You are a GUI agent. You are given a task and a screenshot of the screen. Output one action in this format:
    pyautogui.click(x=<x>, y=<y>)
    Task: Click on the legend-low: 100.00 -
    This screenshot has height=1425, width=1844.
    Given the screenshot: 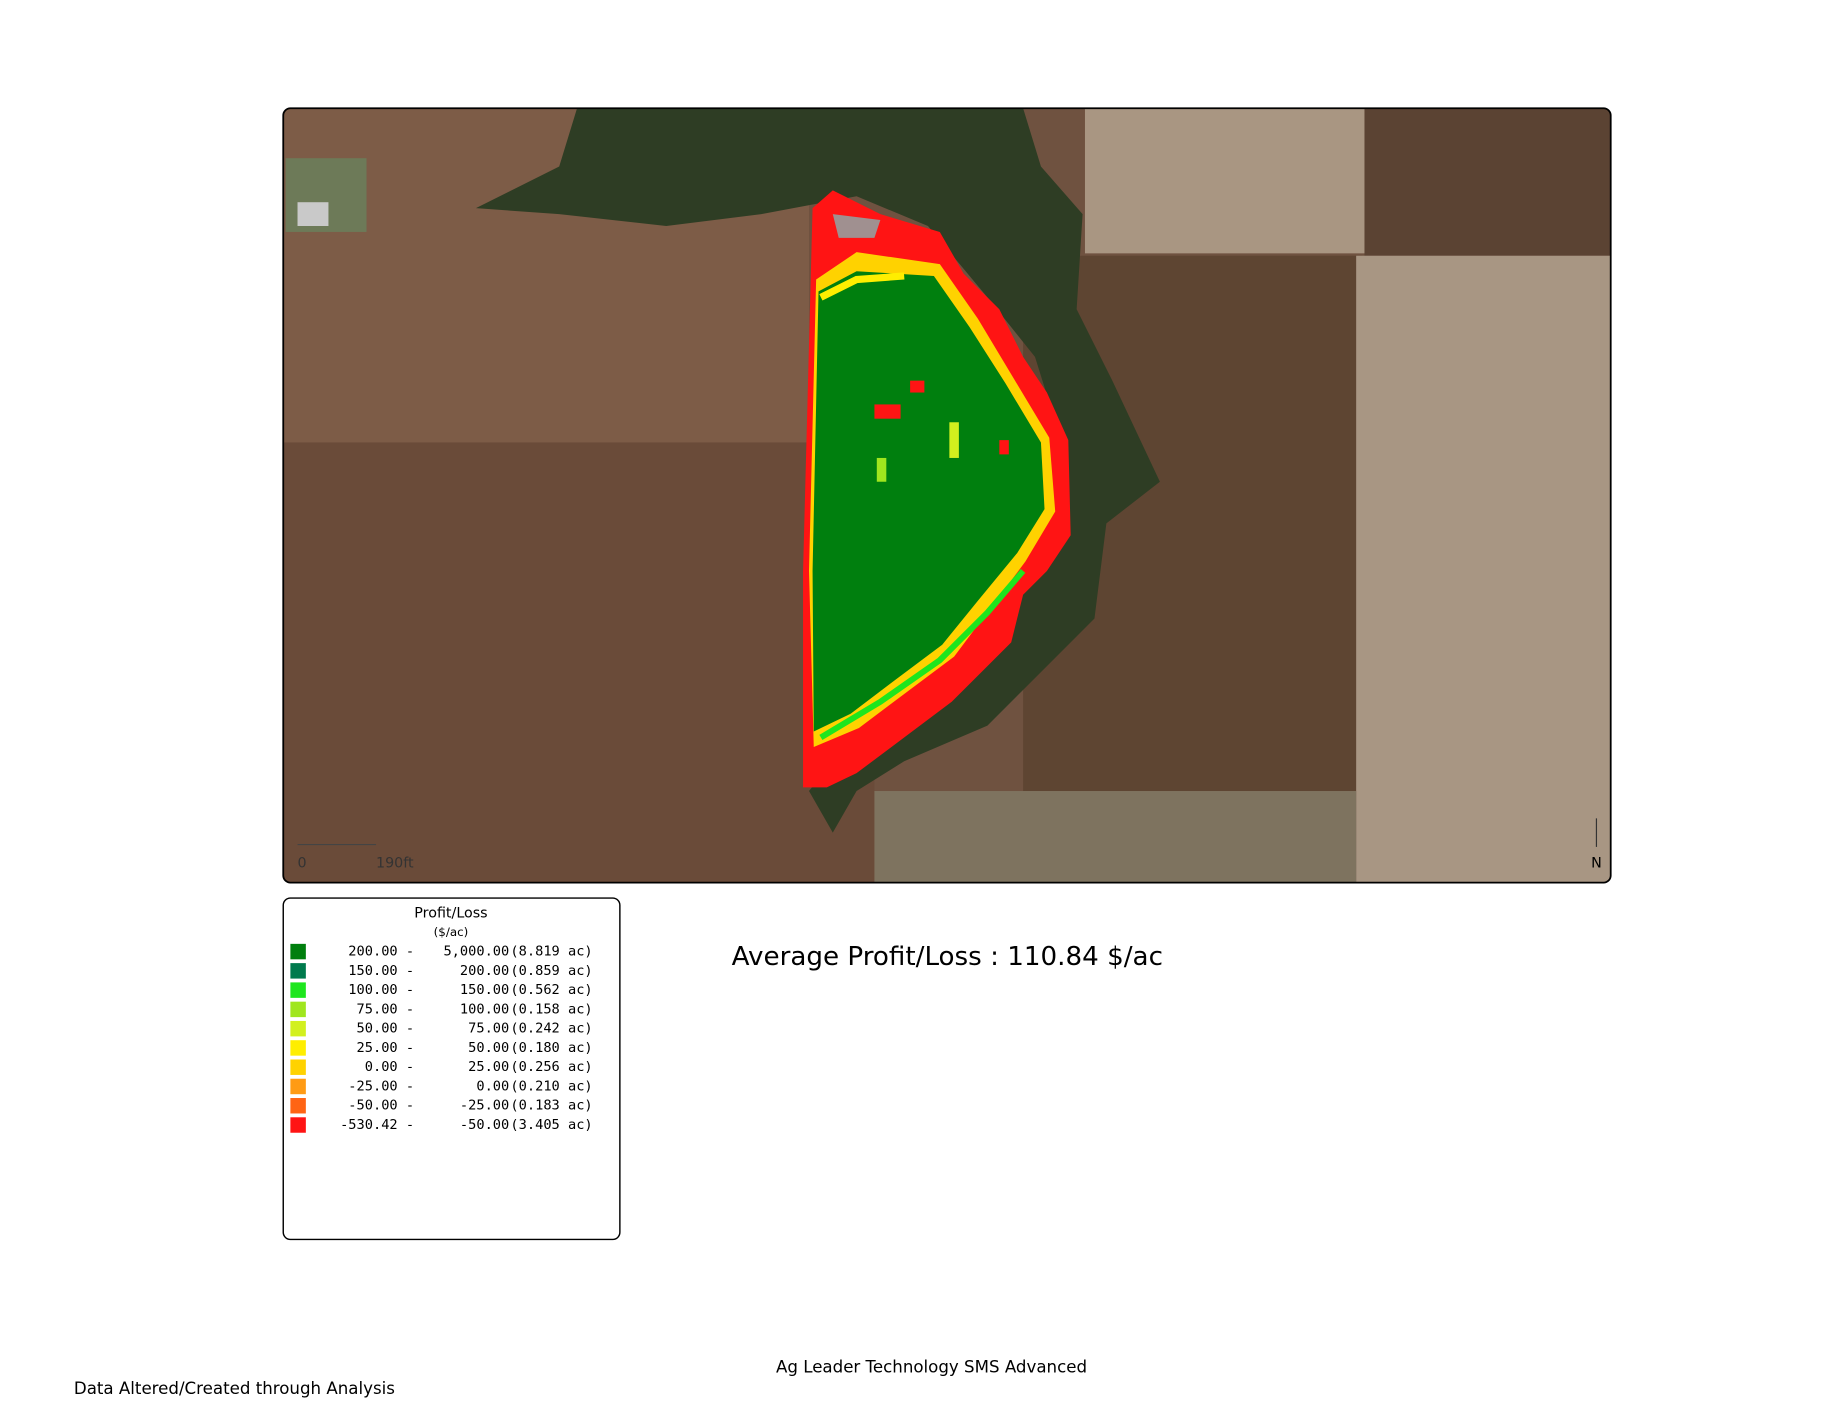 What is the action you would take?
    pyautogui.click(x=381, y=990)
    